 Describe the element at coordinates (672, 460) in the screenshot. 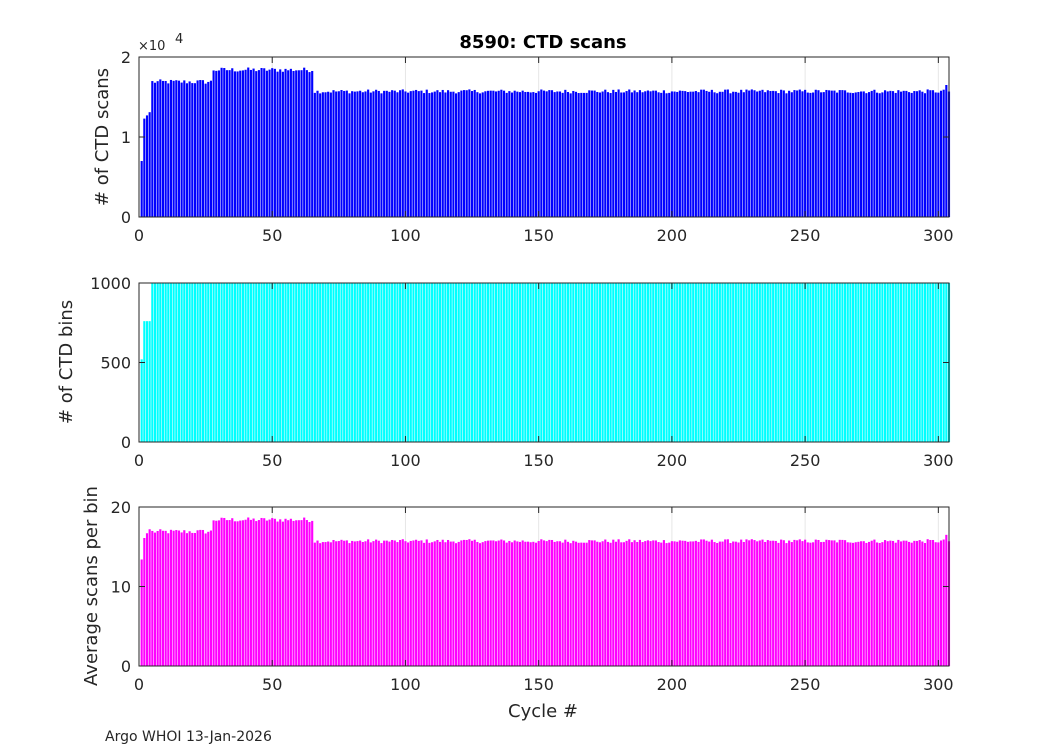

I see `x-tick-label: 200` at that location.